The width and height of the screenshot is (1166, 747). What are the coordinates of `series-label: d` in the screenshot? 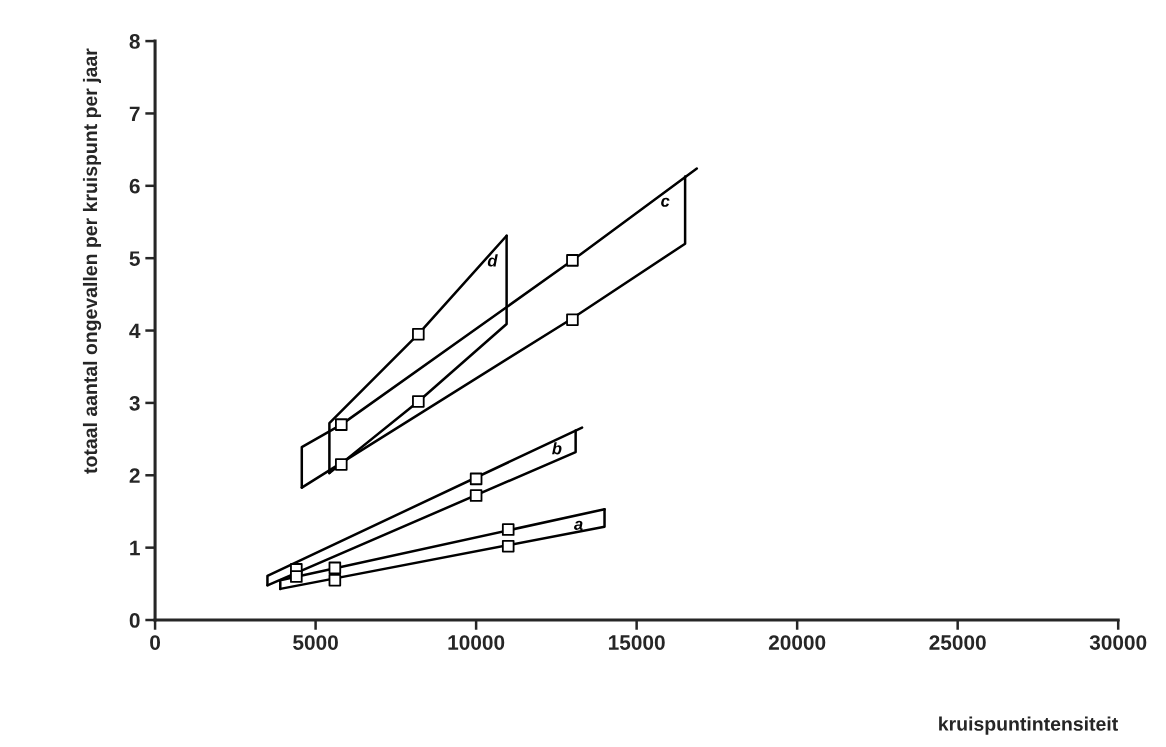 It's located at (492, 260).